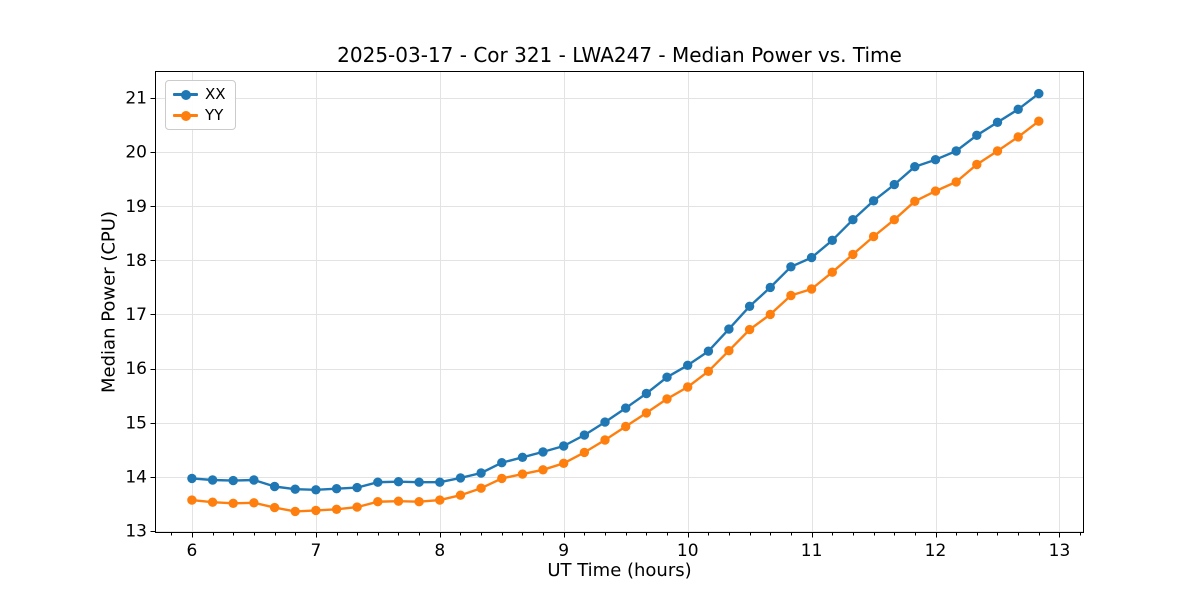 Image resolution: width=1200 pixels, height=600 pixels. What do you see at coordinates (812, 551) in the screenshot?
I see `x-tick-label: 11` at bounding box center [812, 551].